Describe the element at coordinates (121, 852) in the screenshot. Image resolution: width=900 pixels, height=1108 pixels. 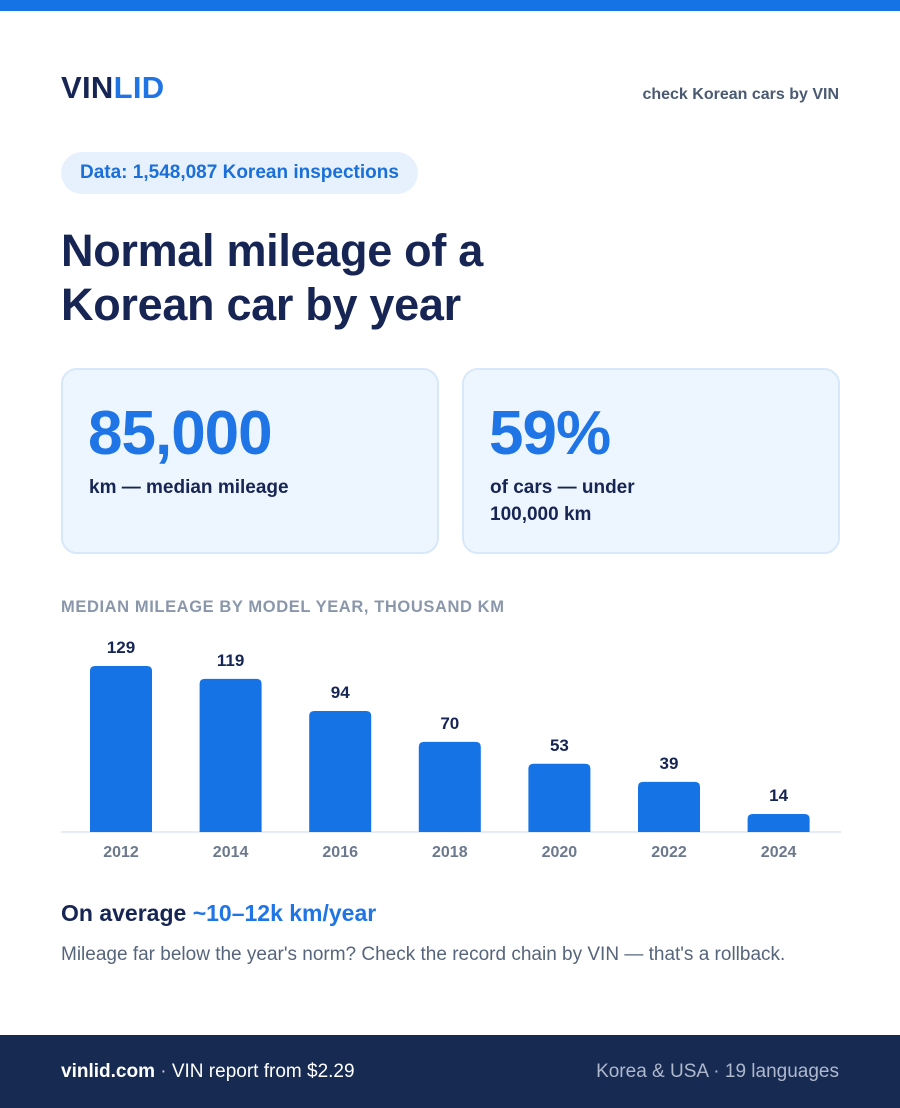
I see `x-tick-label-2012: 2012` at that location.